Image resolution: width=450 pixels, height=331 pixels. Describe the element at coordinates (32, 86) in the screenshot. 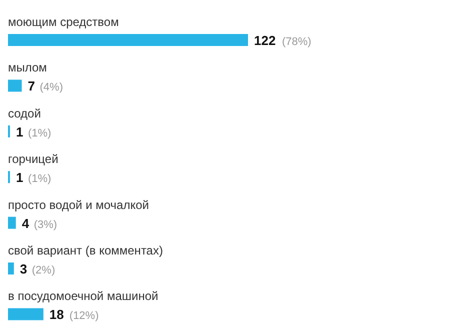

I see `data-label: 7` at that location.